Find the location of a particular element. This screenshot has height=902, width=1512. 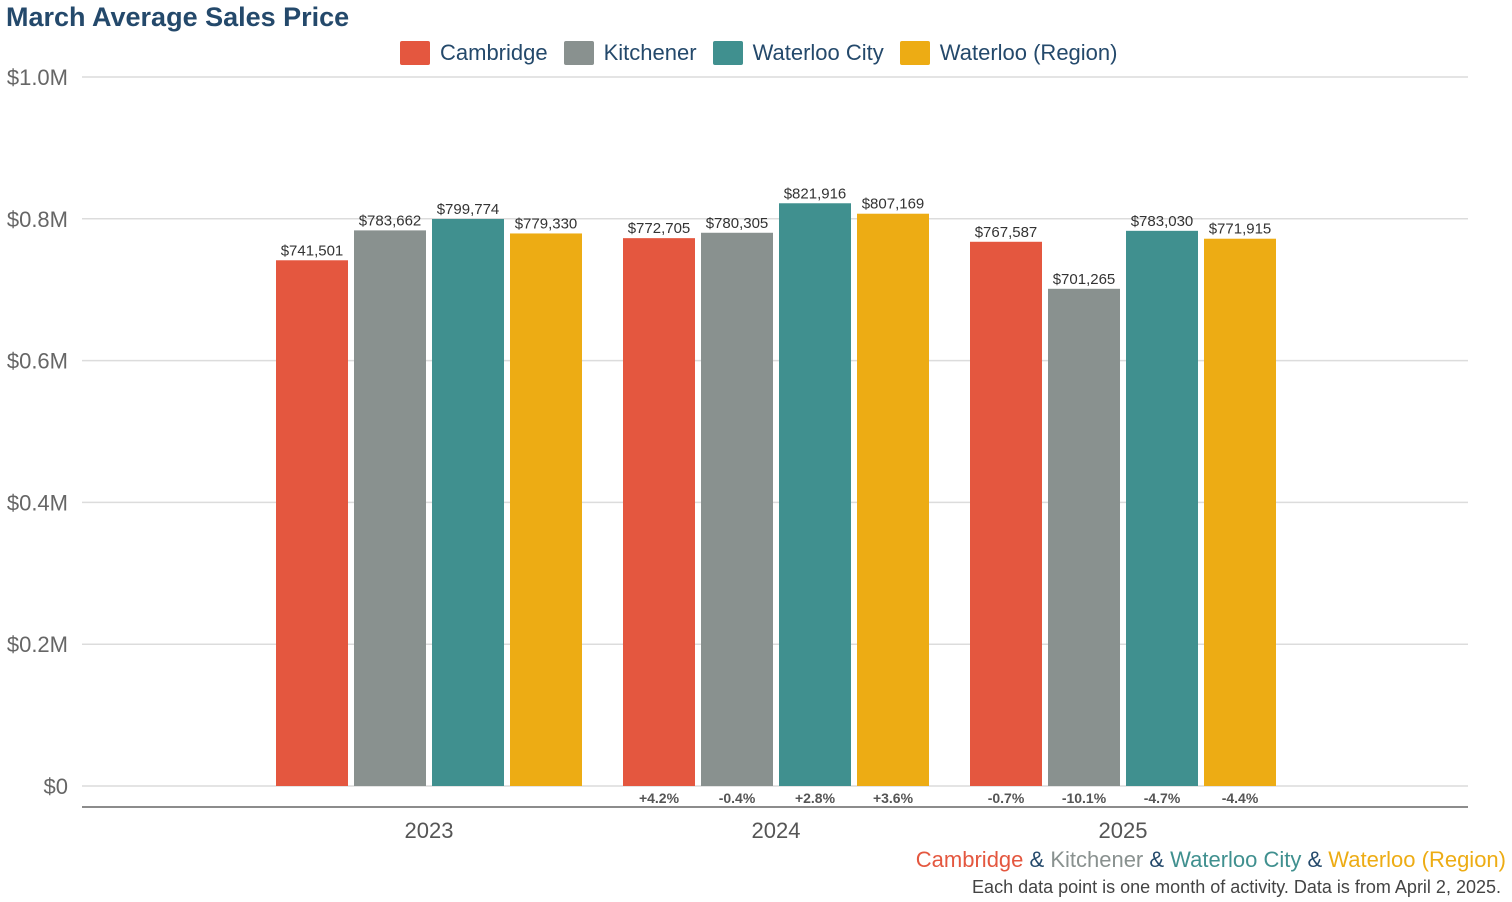

chart-title: March Average Sales Price is located at coordinates (178, 17).